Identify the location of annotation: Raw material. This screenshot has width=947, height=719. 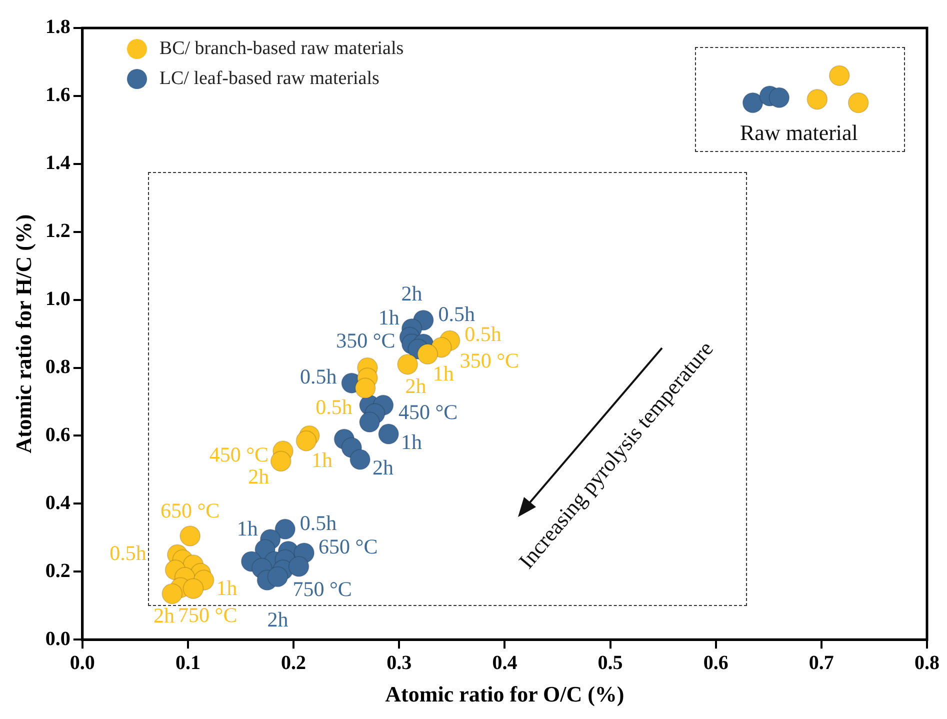
(799, 133).